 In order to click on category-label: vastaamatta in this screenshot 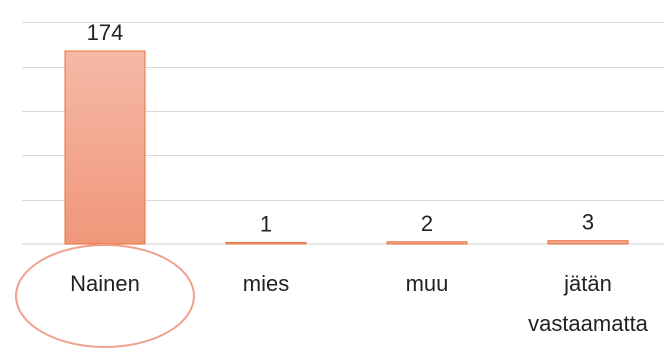, I will do `click(588, 323)`.